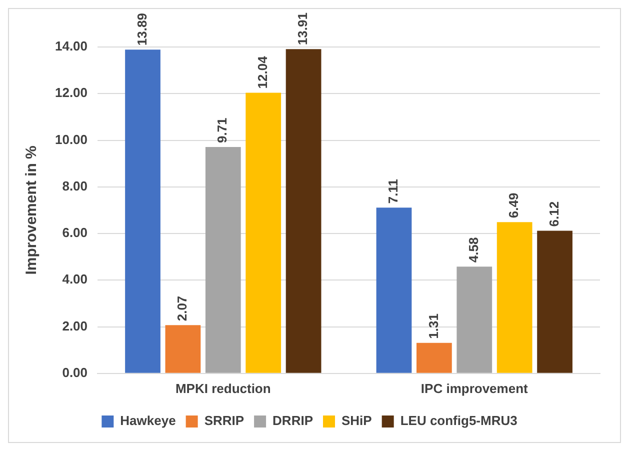  Describe the element at coordinates (31, 210) in the screenshot. I see `y-axis-title: Improvement in %` at that location.